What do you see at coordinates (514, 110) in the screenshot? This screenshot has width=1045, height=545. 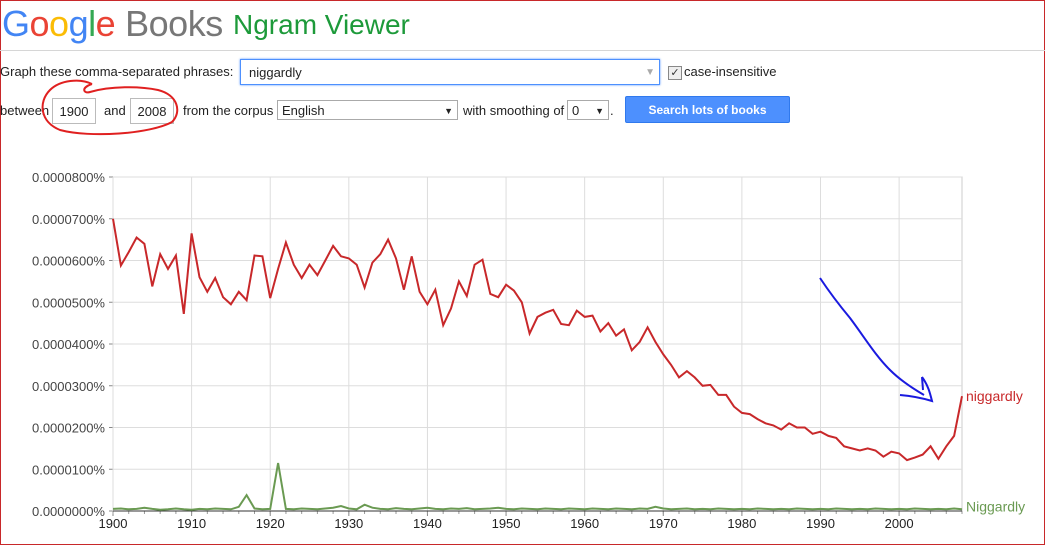 I see `smoothing-label: with smoothing of` at bounding box center [514, 110].